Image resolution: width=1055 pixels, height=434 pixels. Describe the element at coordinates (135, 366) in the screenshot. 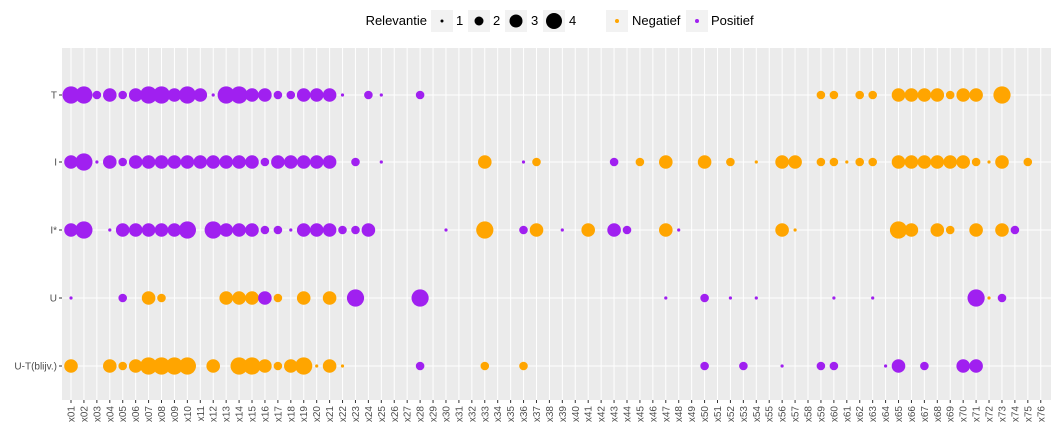

I see `point-UTblijv-x06` at that location.